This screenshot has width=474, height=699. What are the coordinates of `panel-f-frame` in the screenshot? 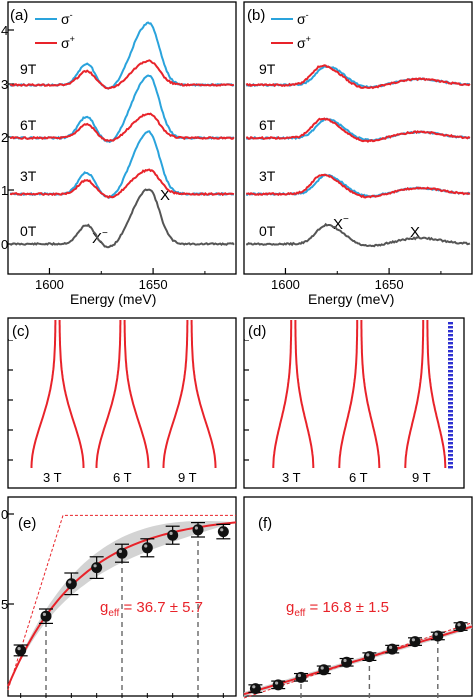 It's located at (358, 596).